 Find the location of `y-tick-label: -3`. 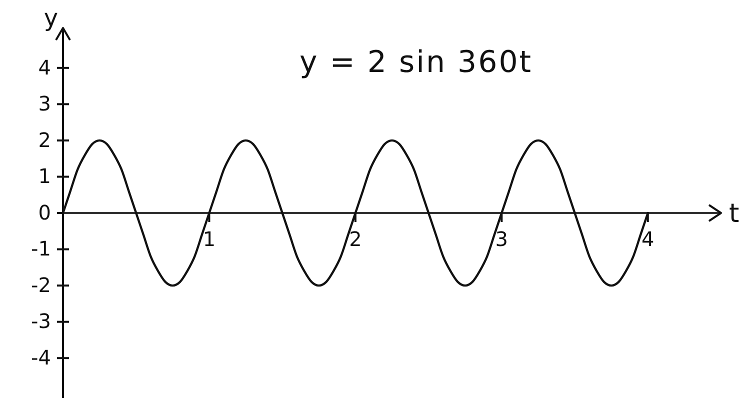

y-tick-label: -3 is located at coordinates (41, 321).